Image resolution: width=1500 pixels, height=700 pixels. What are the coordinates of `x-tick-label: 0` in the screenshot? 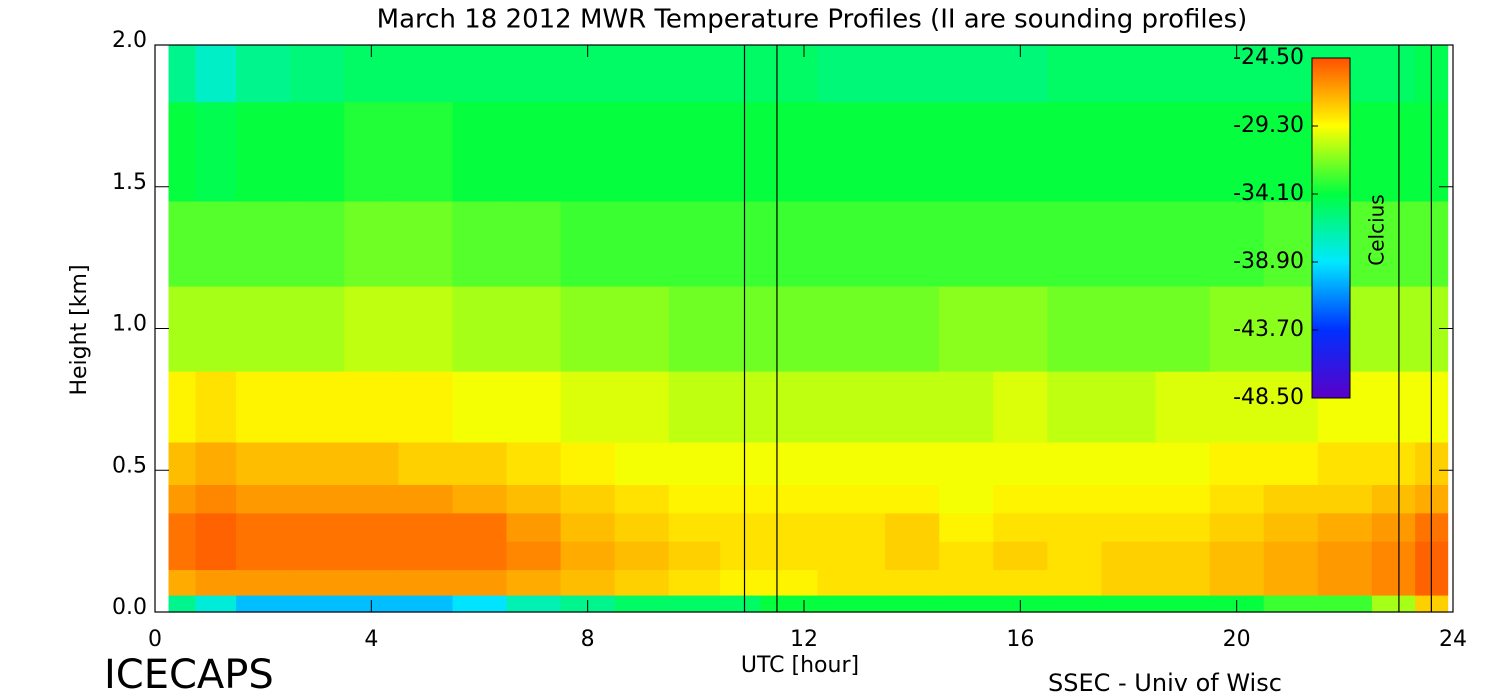 It's located at (155, 639).